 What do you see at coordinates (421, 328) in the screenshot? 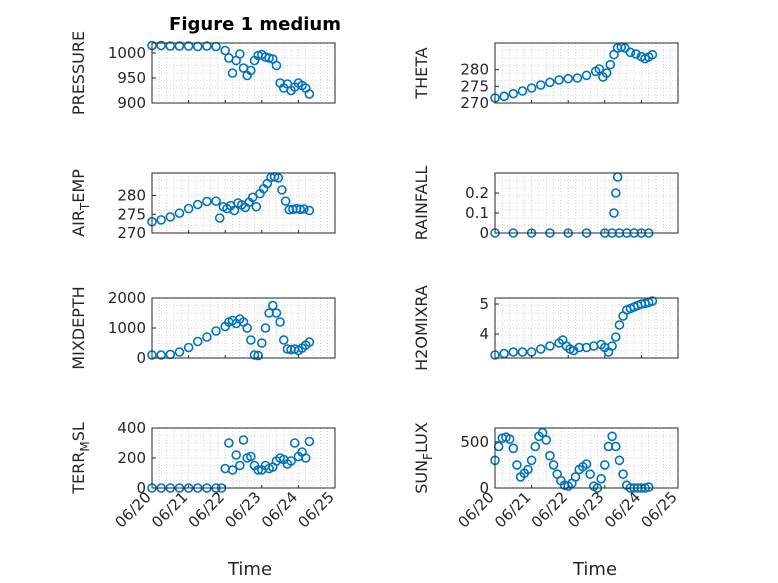
I see `y-axis-label: H2OMIXRA` at bounding box center [421, 328].